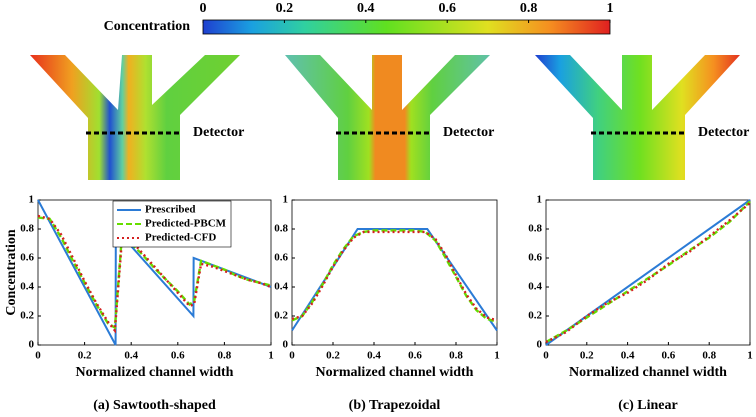 The height and width of the screenshot is (417, 756). What do you see at coordinates (447, 8) in the screenshot?
I see `colorbar-tick-label: 0.6` at bounding box center [447, 8].